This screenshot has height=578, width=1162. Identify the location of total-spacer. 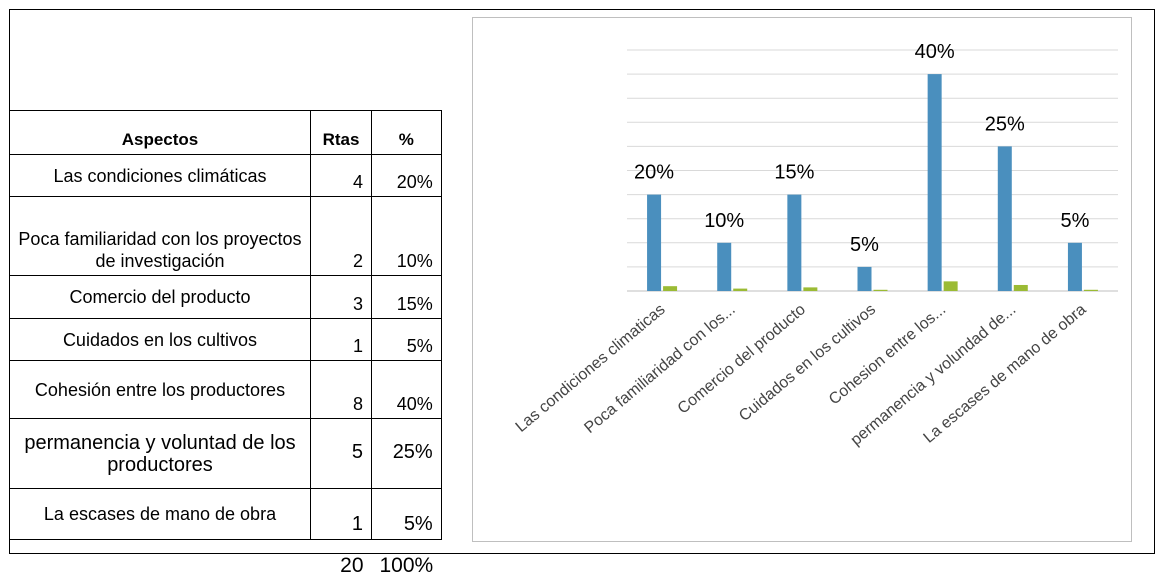
(160, 559).